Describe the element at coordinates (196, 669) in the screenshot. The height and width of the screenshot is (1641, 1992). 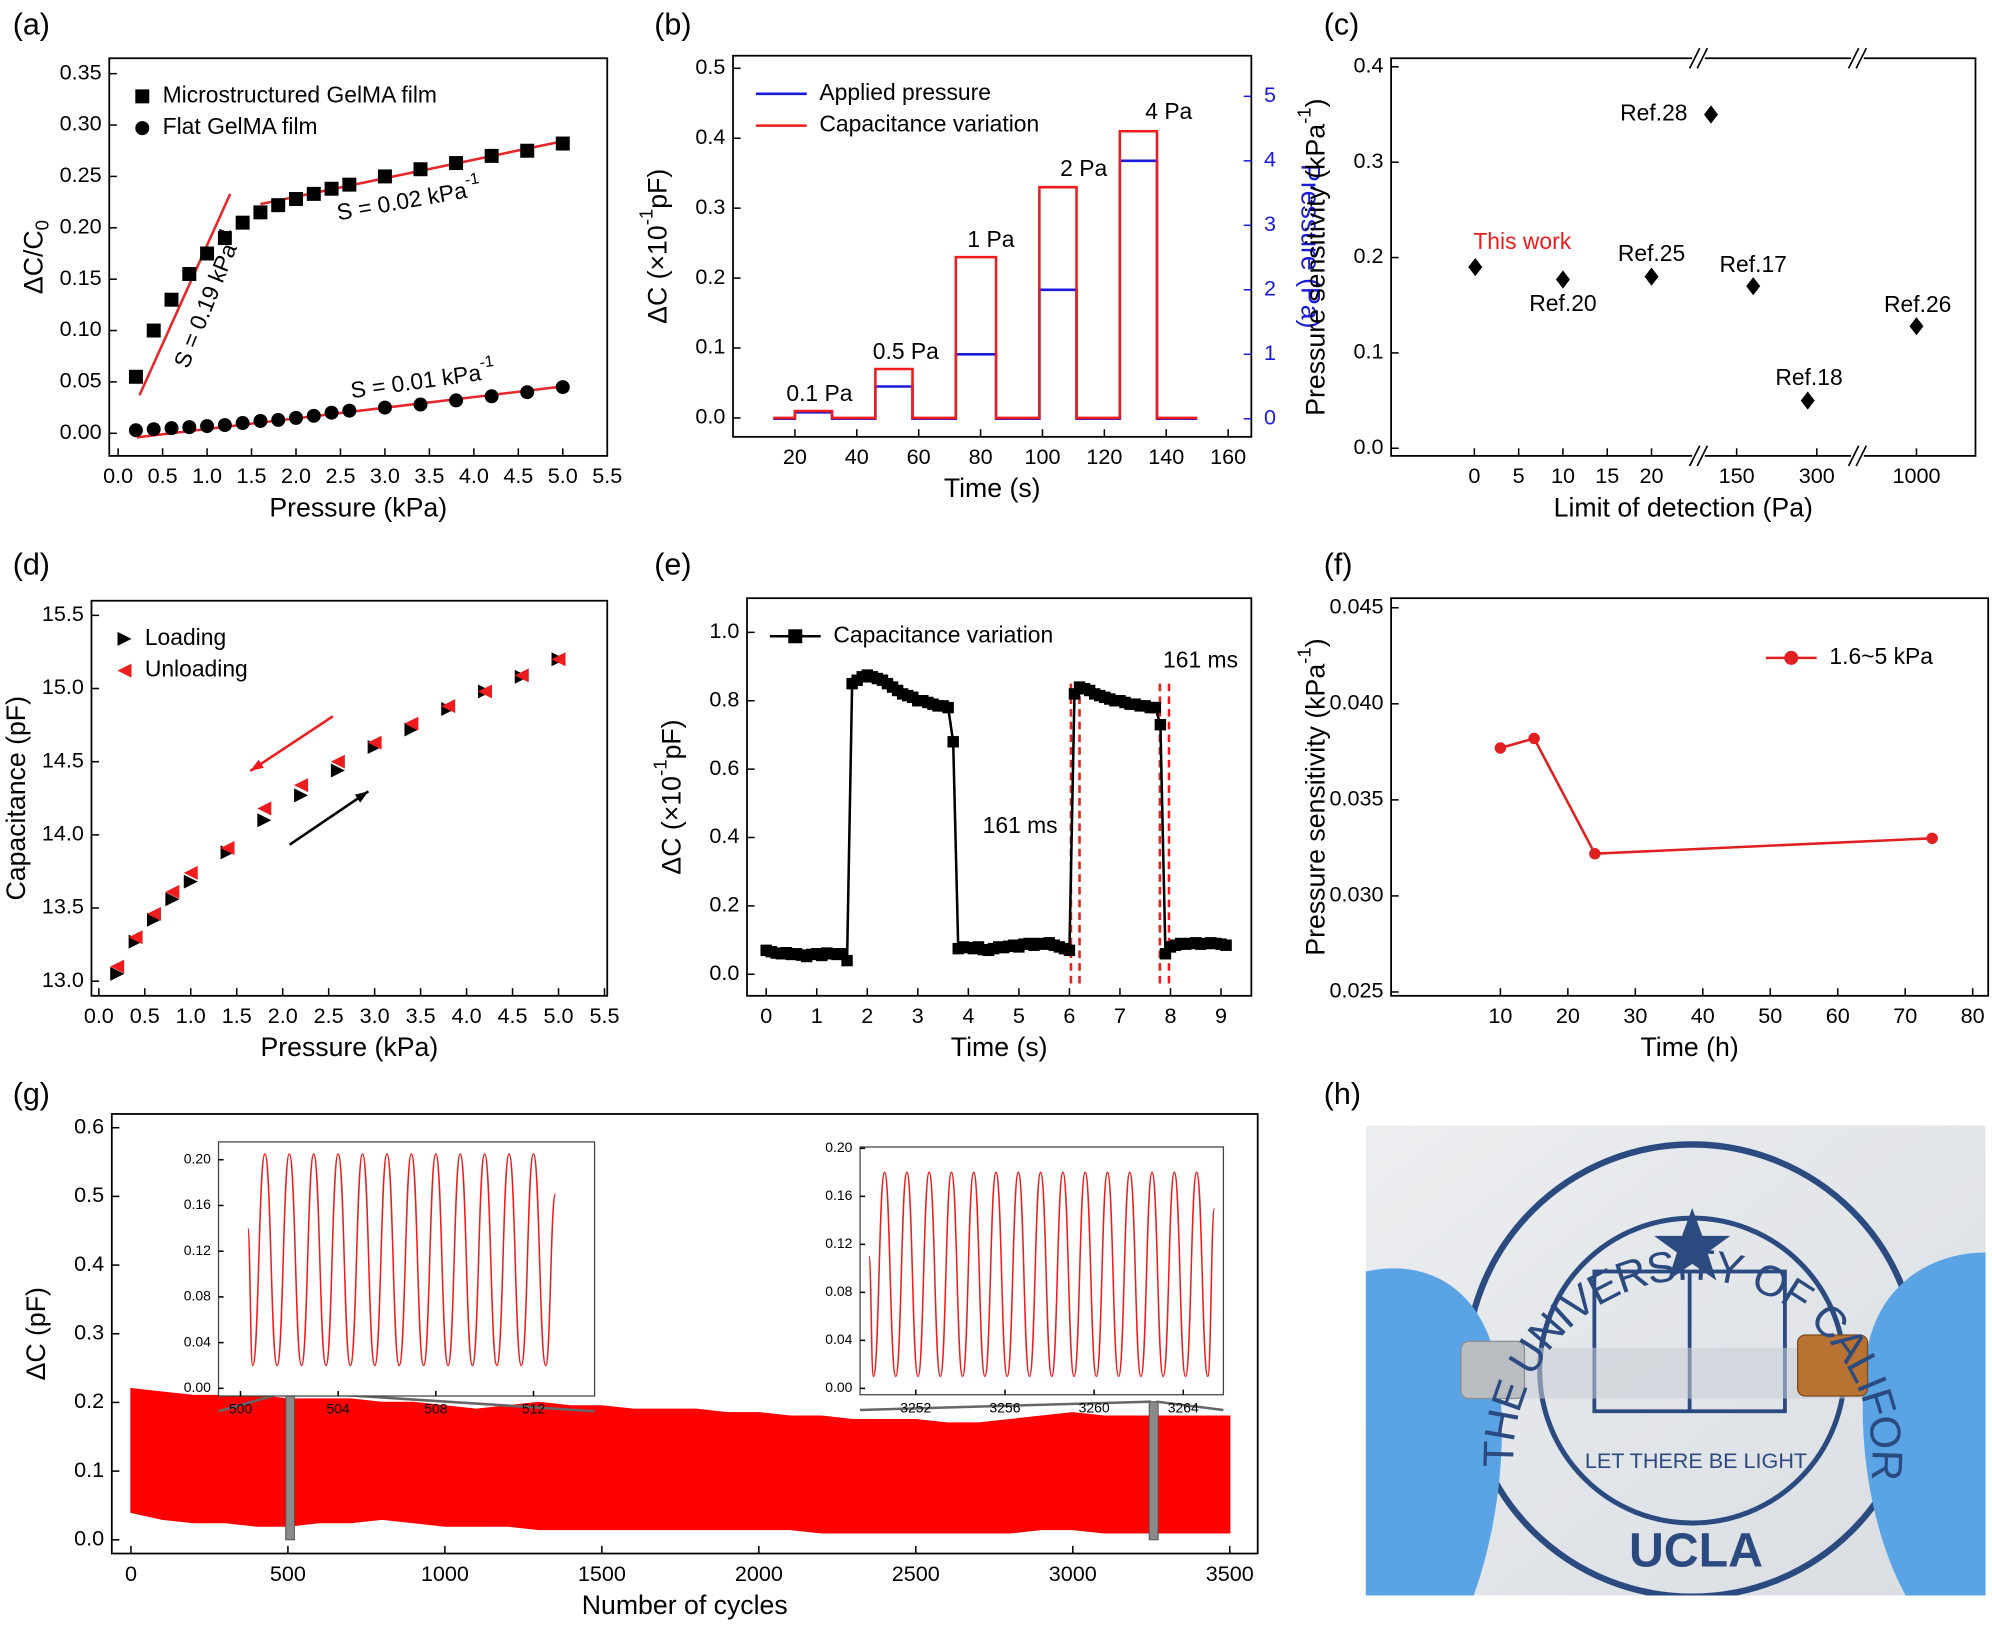
I see `legend-label: Unloading` at that location.